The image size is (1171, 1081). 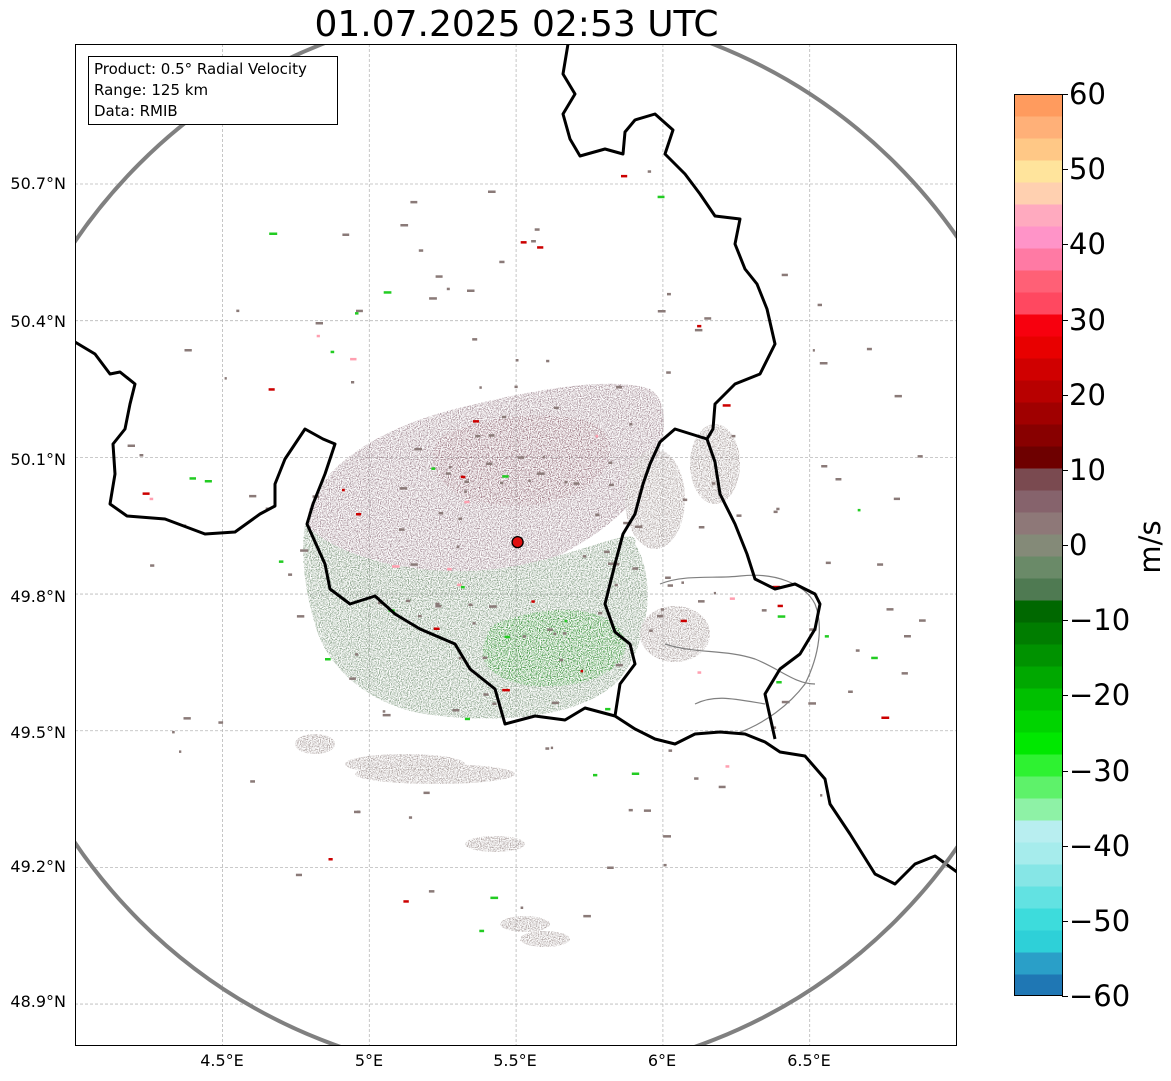 What do you see at coordinates (1087, 244) in the screenshot?
I see `colorbar-tick-label: 40` at bounding box center [1087, 244].